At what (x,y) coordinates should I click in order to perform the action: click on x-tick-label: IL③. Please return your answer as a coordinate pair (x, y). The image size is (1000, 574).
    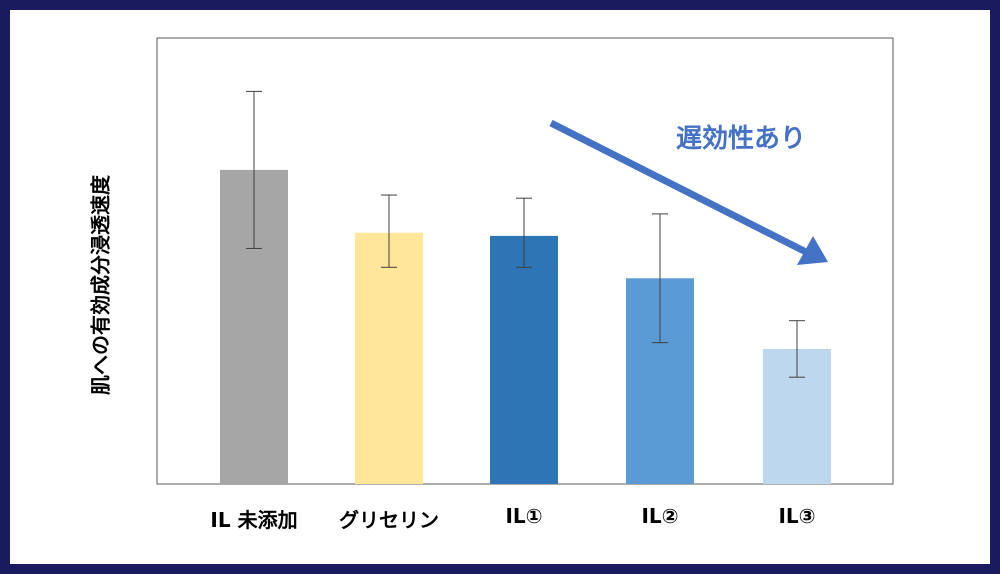
    Looking at the image, I should click on (797, 516).